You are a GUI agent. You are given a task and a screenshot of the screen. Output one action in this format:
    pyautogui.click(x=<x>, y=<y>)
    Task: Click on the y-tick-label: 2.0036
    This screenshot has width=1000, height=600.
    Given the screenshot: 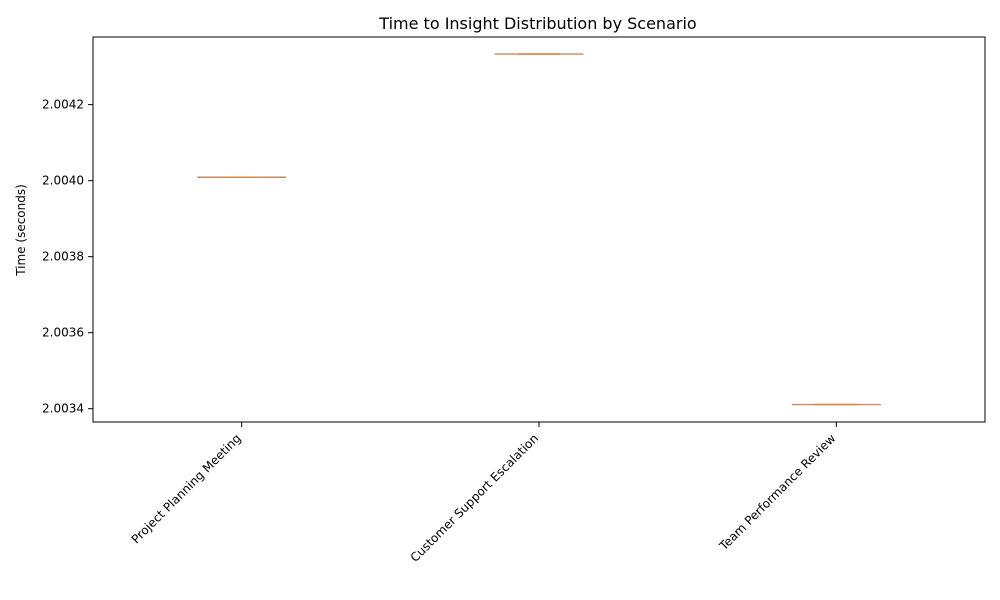 What is the action you would take?
    pyautogui.click(x=63, y=333)
    